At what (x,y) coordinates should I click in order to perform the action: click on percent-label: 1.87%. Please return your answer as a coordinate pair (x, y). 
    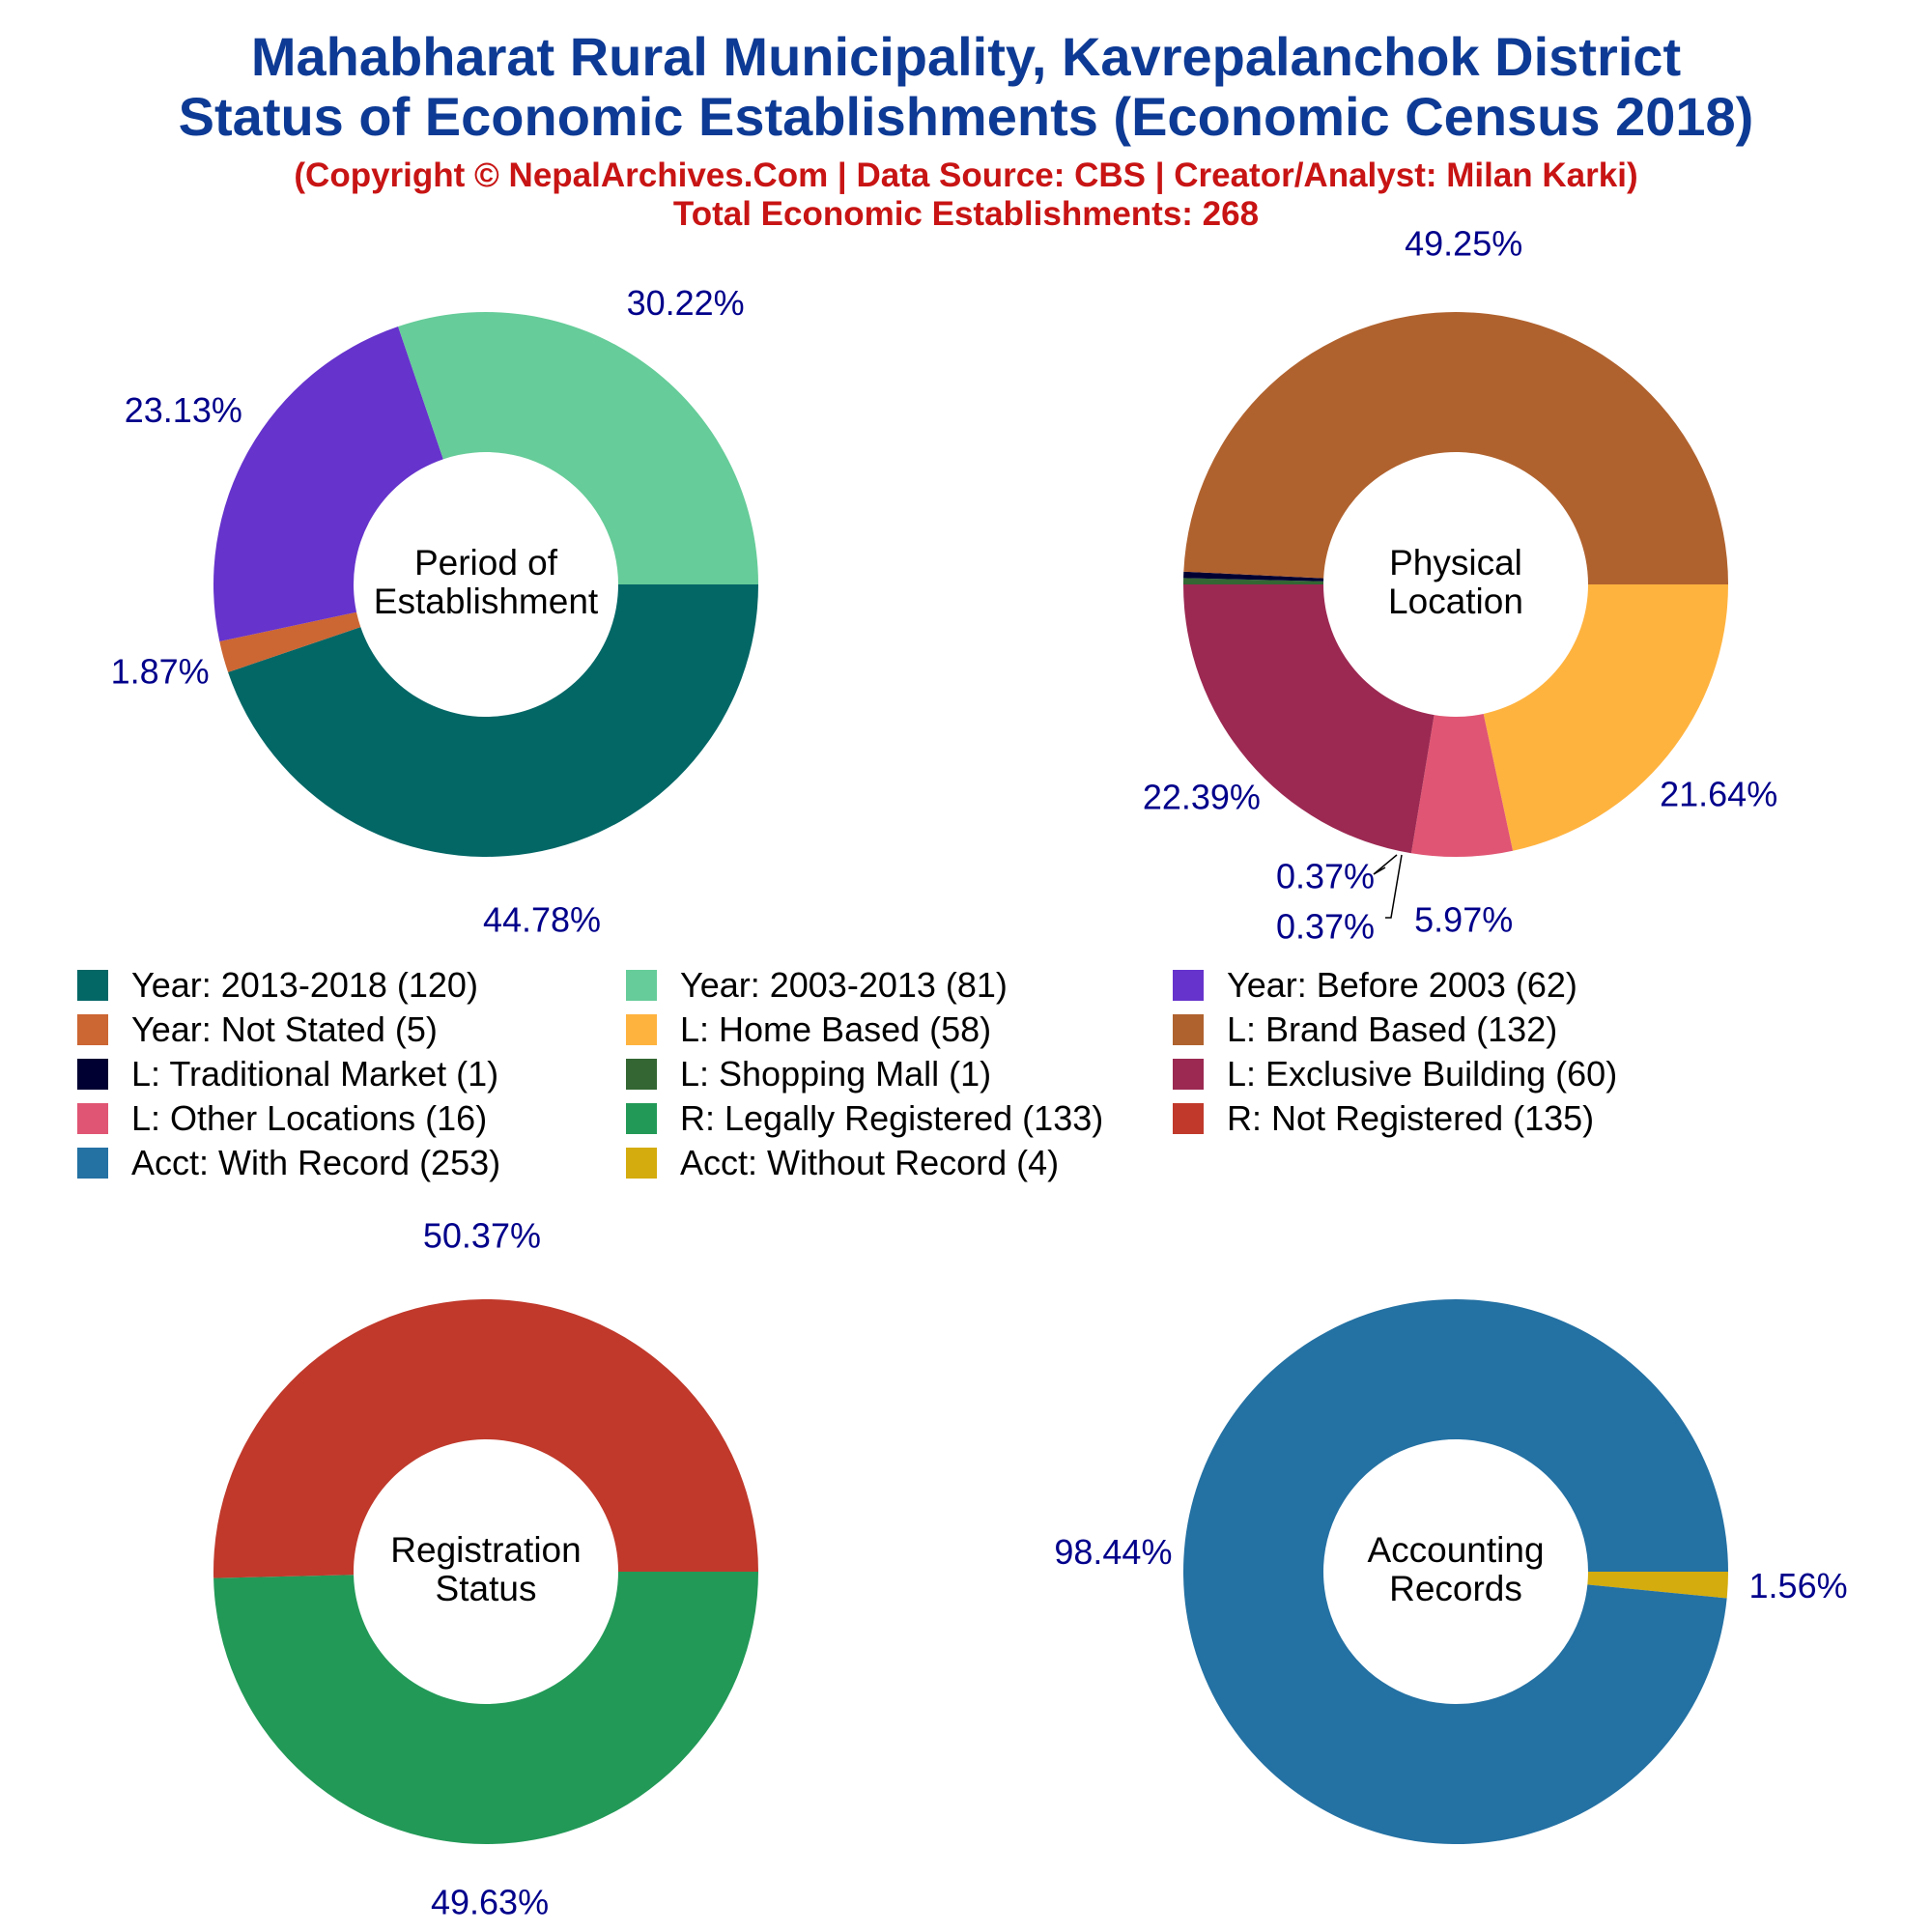
    Looking at the image, I should click on (160, 672).